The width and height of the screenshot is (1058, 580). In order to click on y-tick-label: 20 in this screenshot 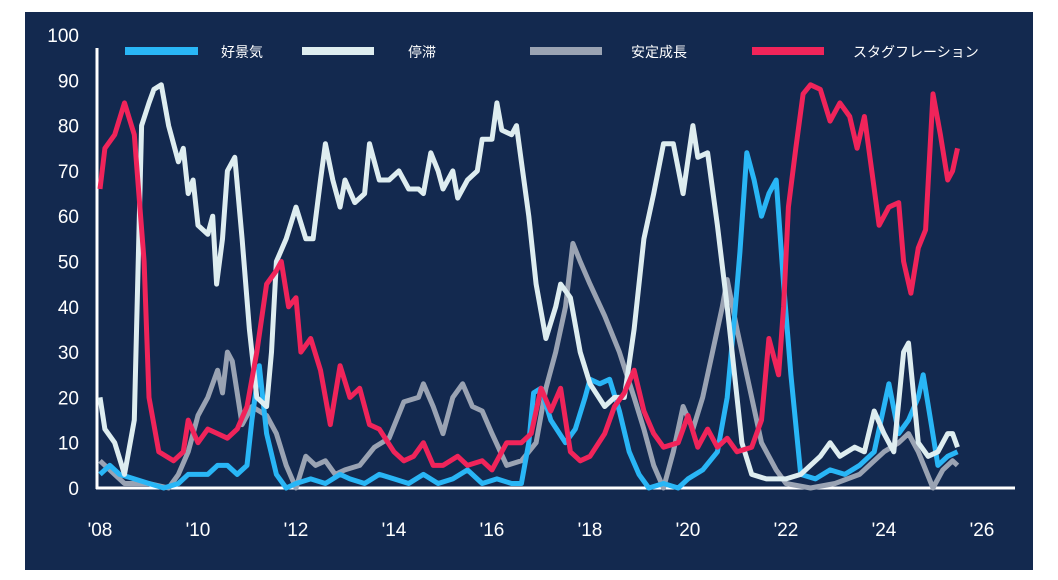, I will do `click(68, 398)`.